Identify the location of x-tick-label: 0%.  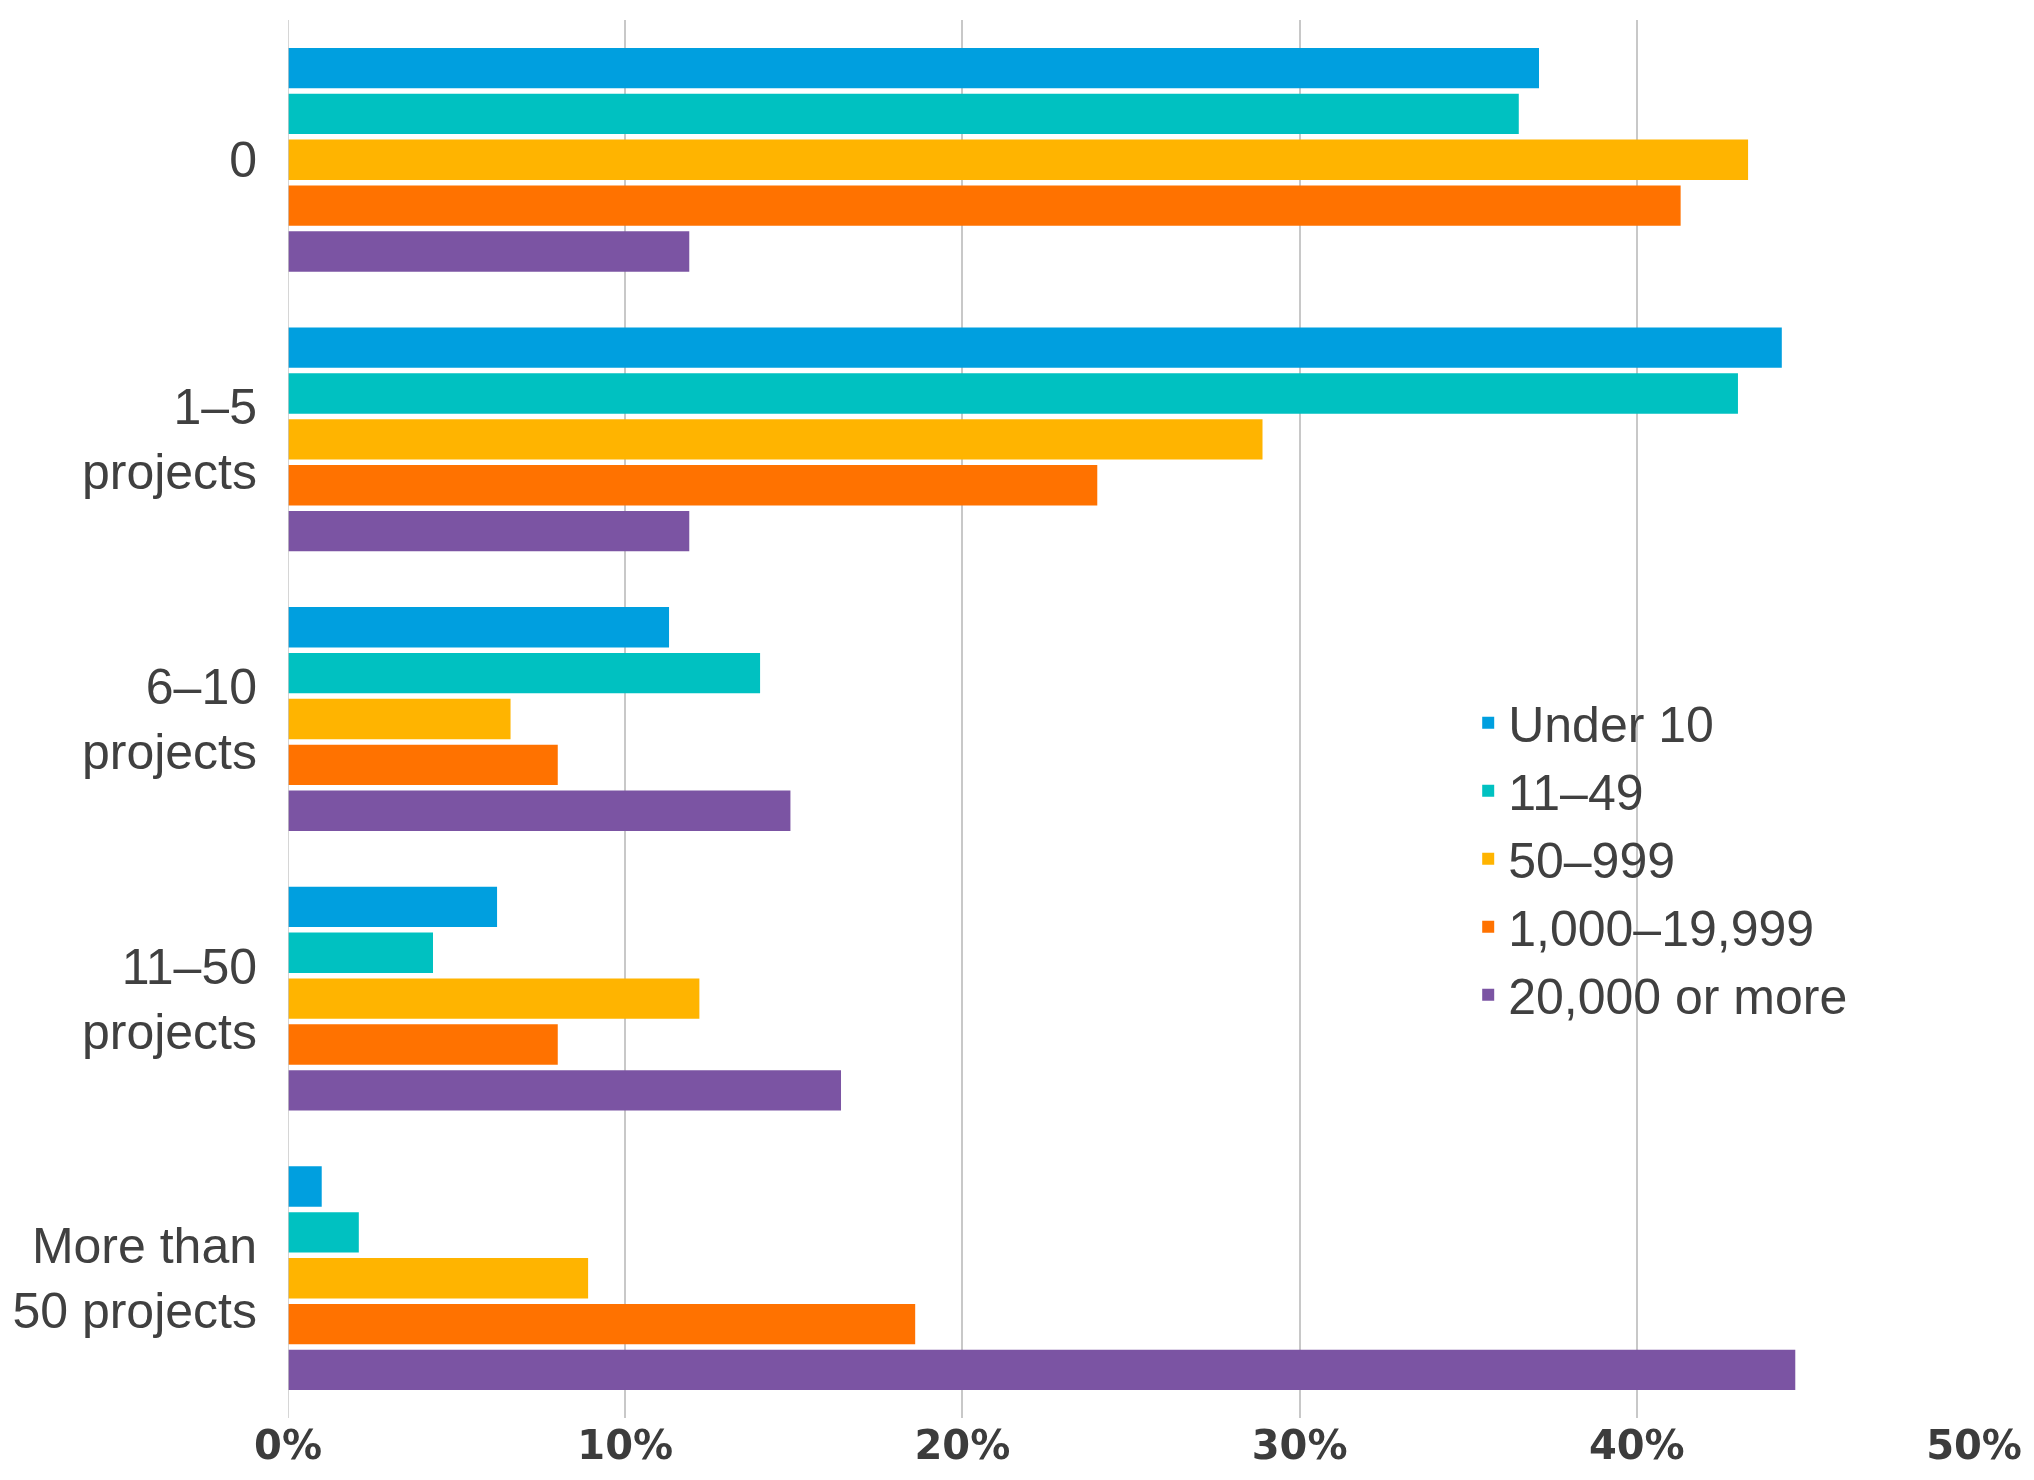
(288, 1445).